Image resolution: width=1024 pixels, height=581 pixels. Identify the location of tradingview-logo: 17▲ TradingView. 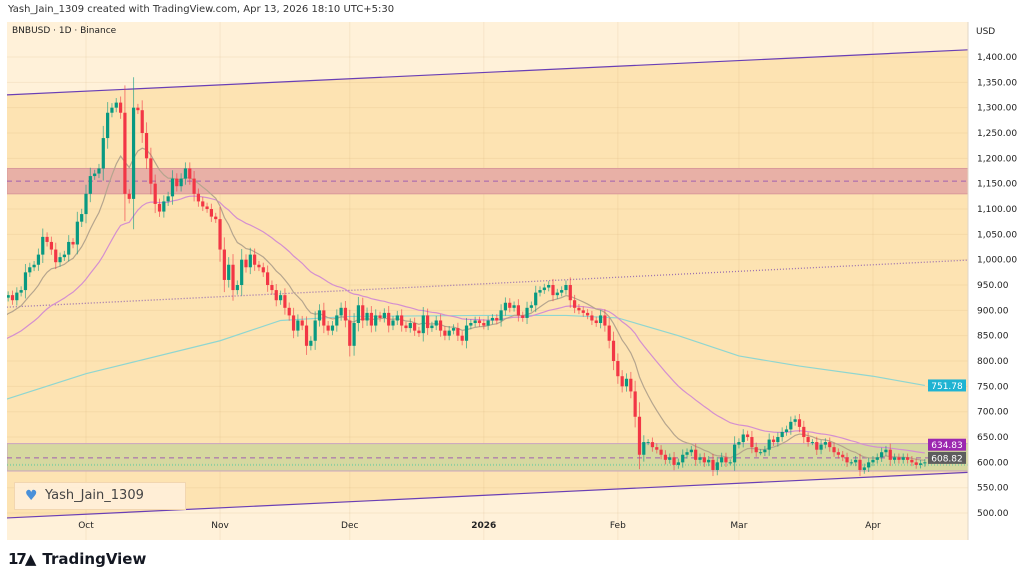
(77, 559).